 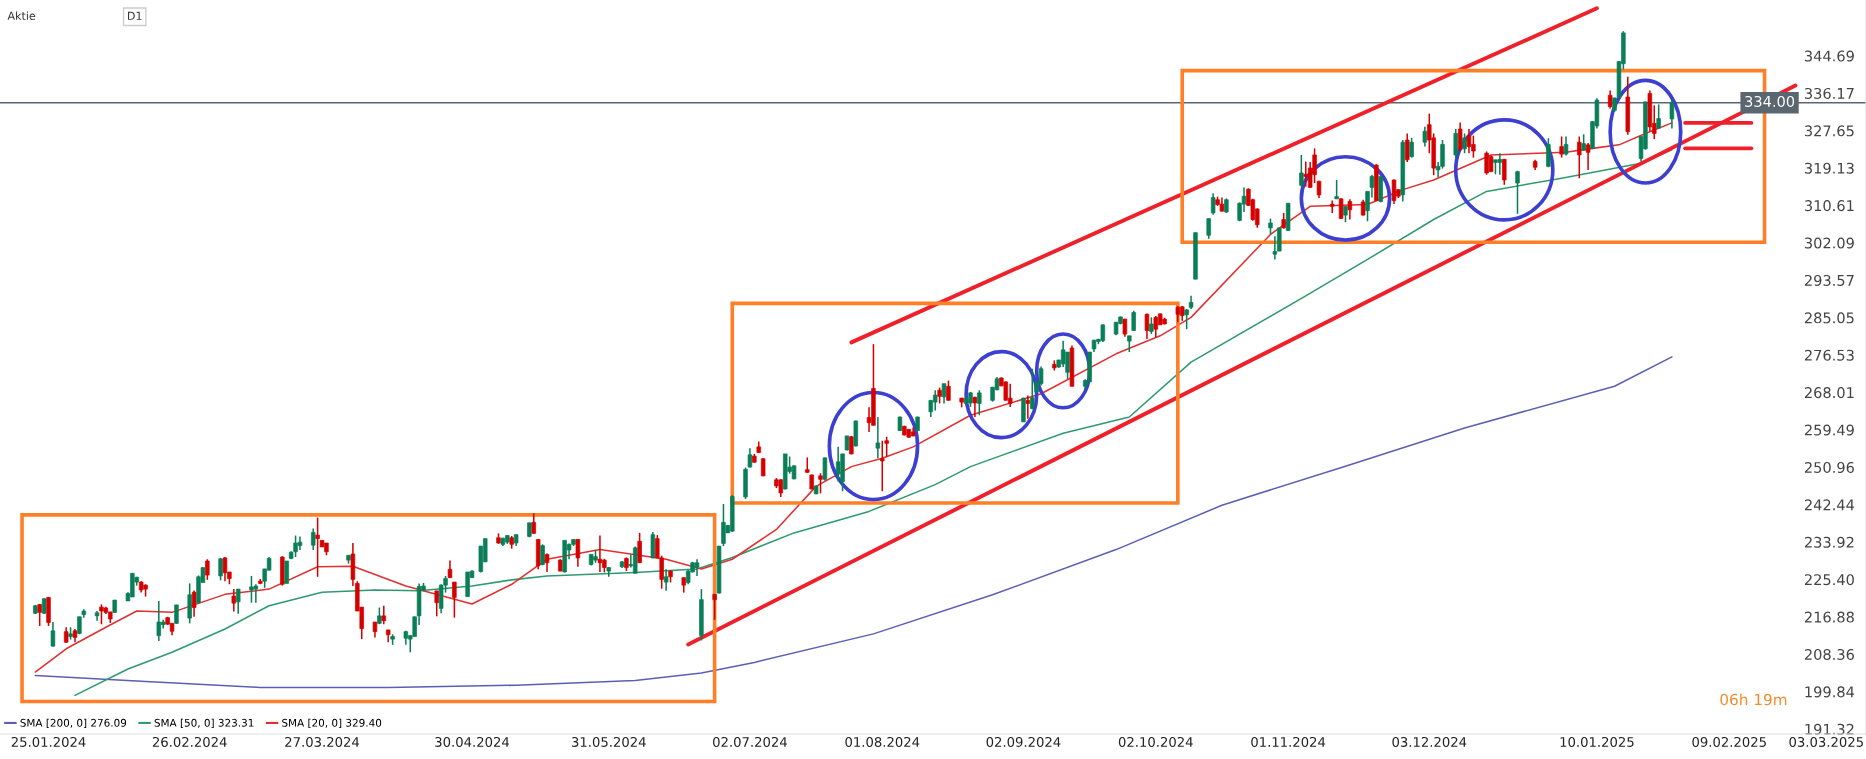 I want to click on x-tick-label: 01.08.2024, so click(x=882, y=741).